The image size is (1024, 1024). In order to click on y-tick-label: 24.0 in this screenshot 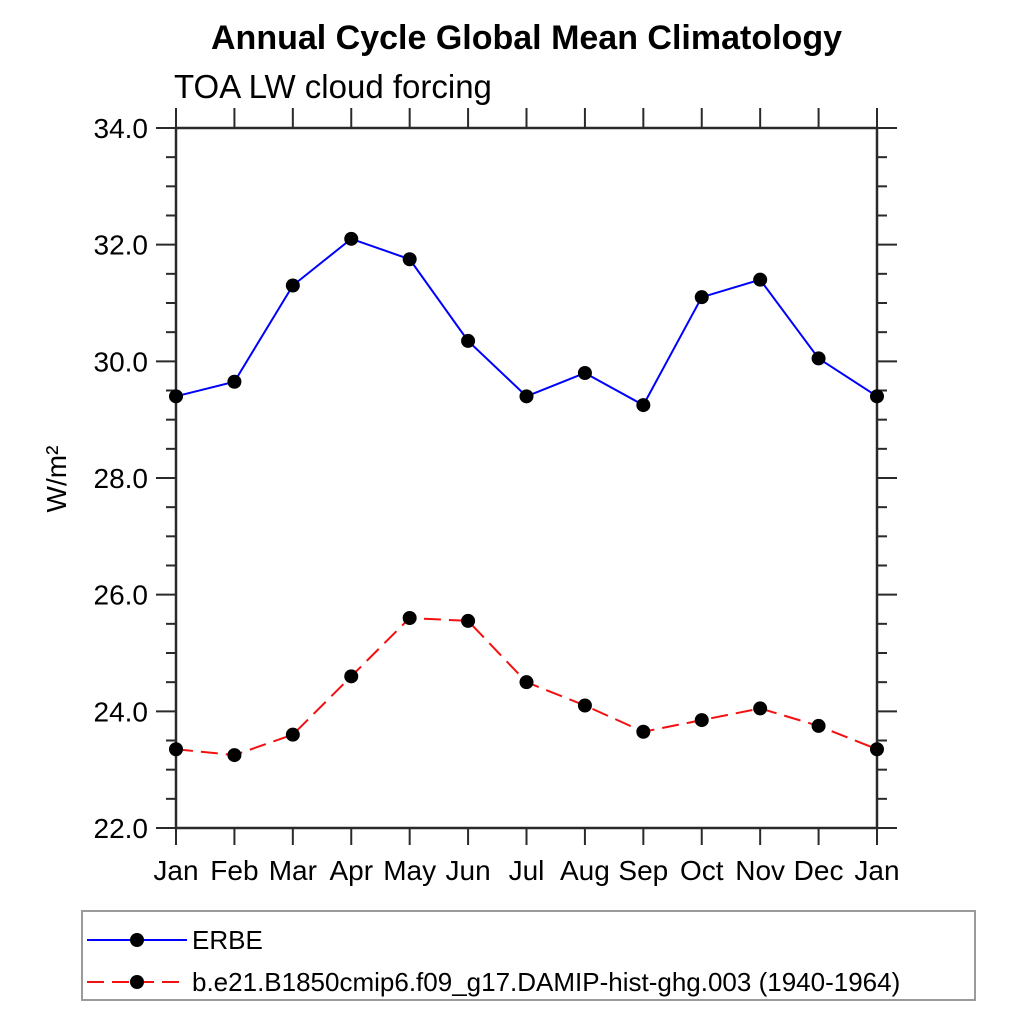, I will do `click(121, 711)`.